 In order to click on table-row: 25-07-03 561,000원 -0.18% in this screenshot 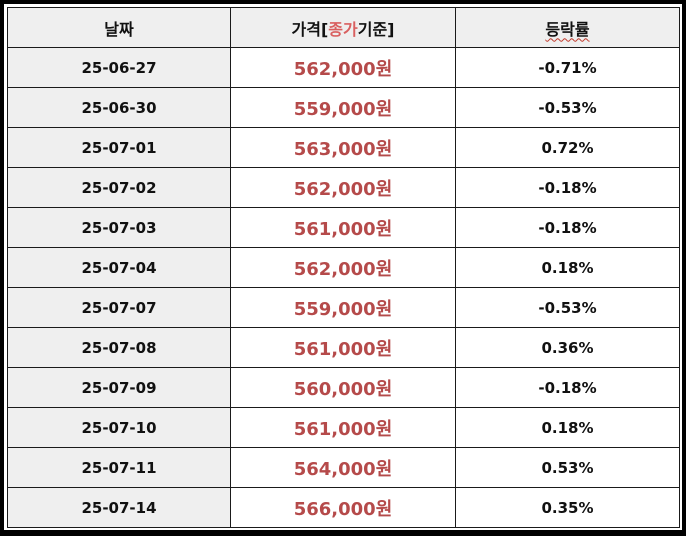, I will do `click(343, 227)`.